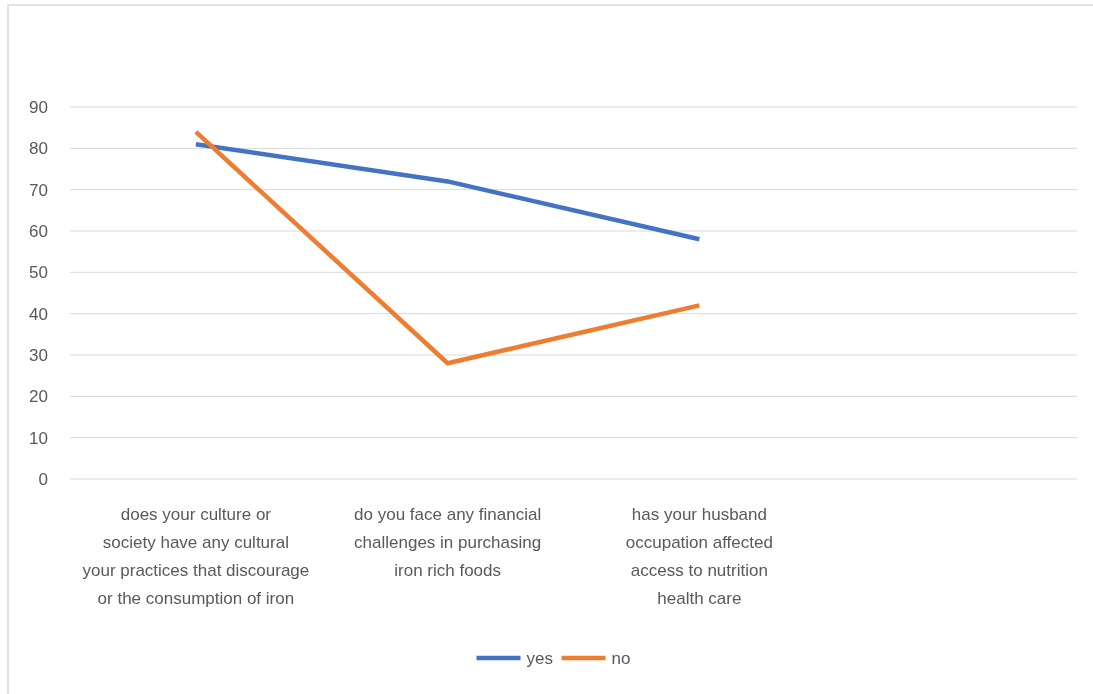 Image resolution: width=1093 pixels, height=694 pixels. I want to click on y-tick-label: 90, so click(38, 107).